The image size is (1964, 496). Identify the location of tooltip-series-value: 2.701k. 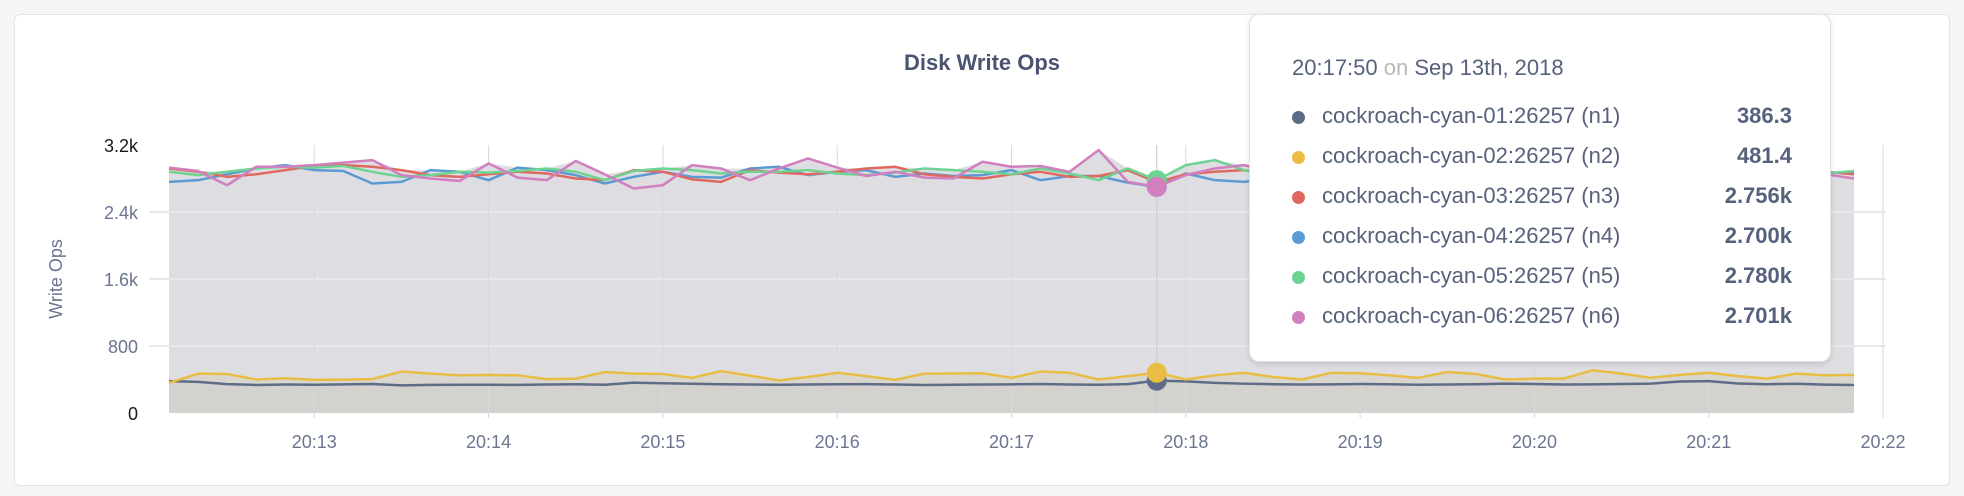
(1758, 315).